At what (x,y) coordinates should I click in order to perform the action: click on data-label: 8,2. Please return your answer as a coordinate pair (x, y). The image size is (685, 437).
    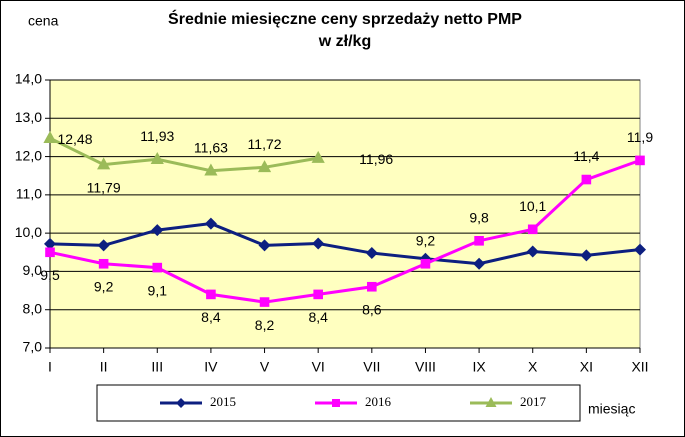
    Looking at the image, I should click on (265, 325).